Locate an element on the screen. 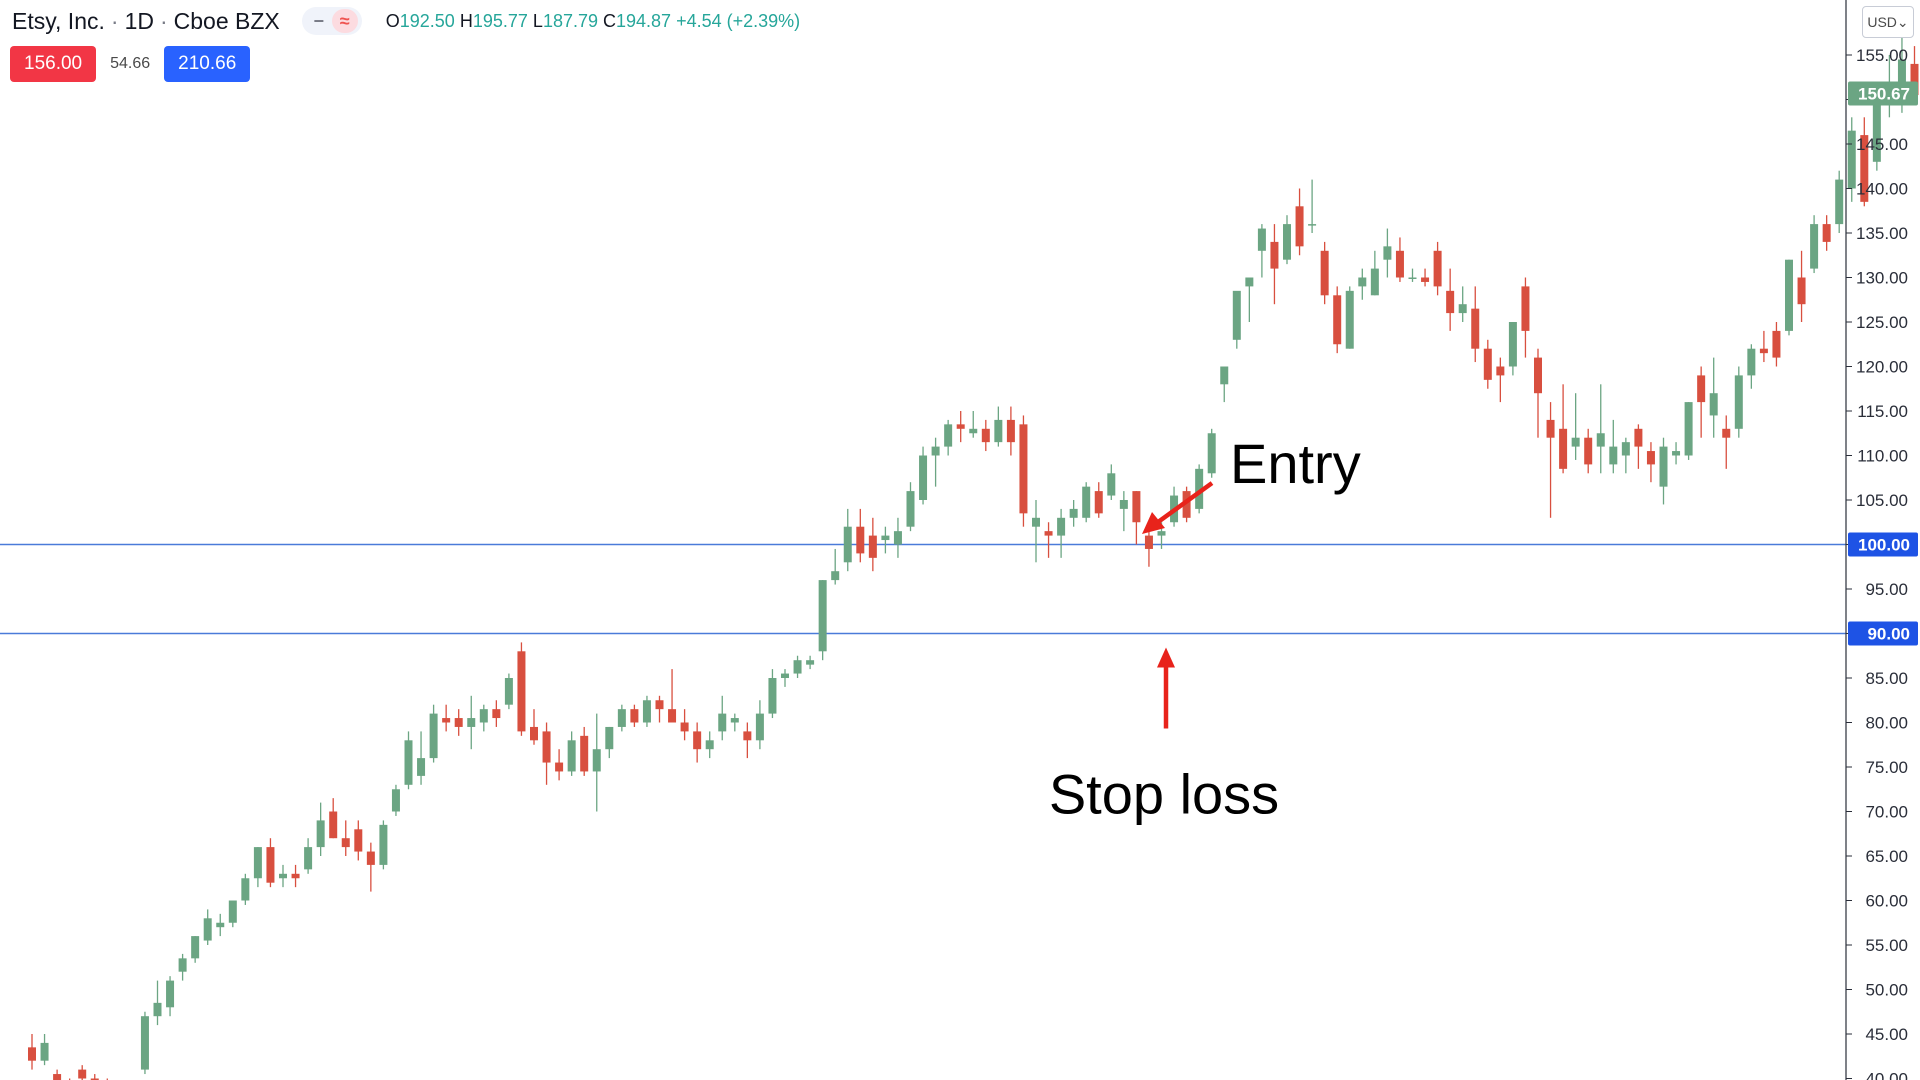 The height and width of the screenshot is (1080, 1920). exchange-label: Cboe BZX is located at coordinates (226, 20).